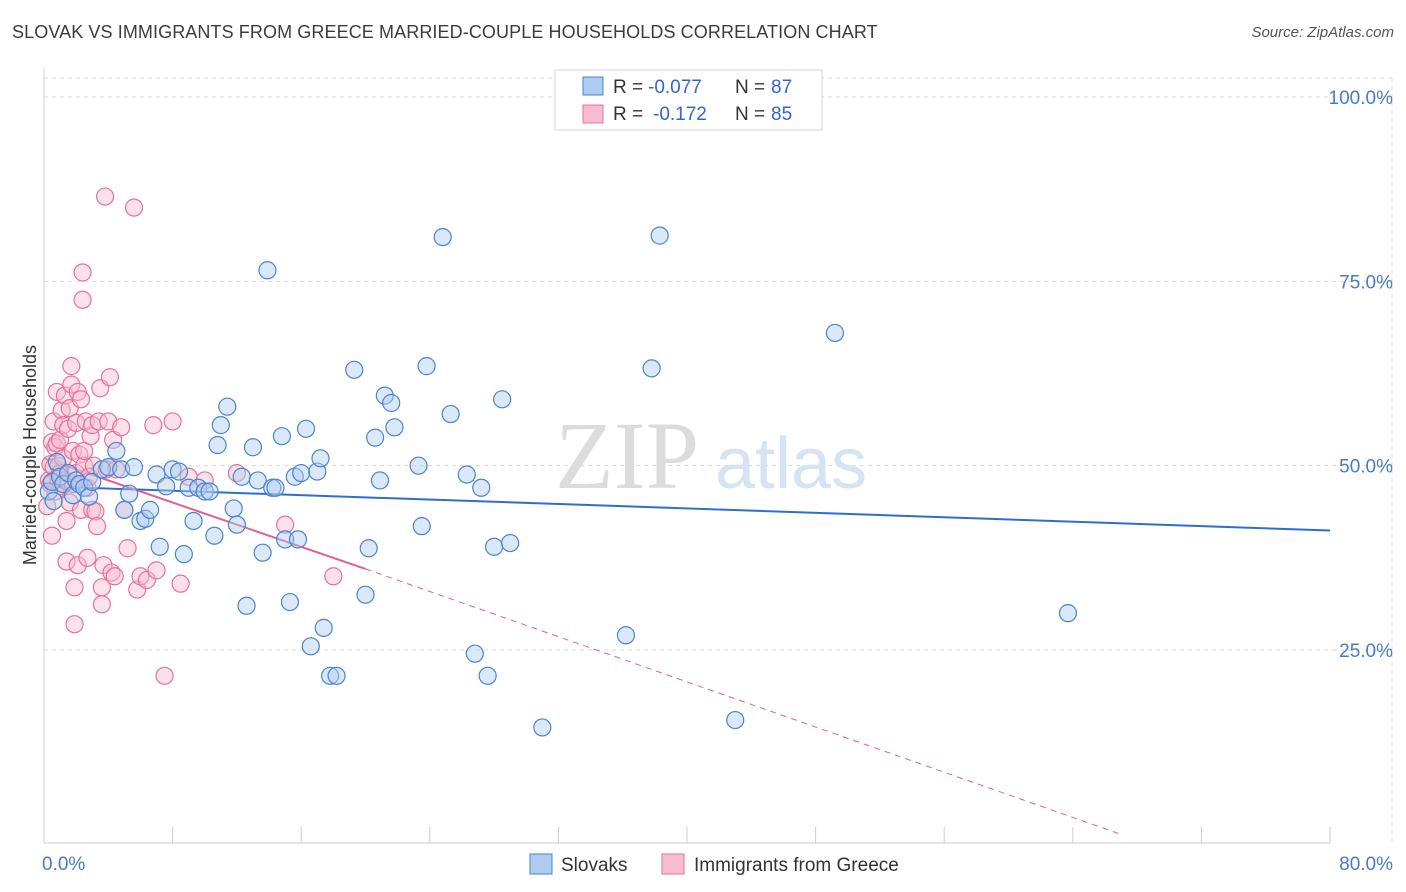 This screenshot has height=892, width=1406. What do you see at coordinates (1366, 282) in the screenshot?
I see `y-tick-label-1: 75.0%` at bounding box center [1366, 282].